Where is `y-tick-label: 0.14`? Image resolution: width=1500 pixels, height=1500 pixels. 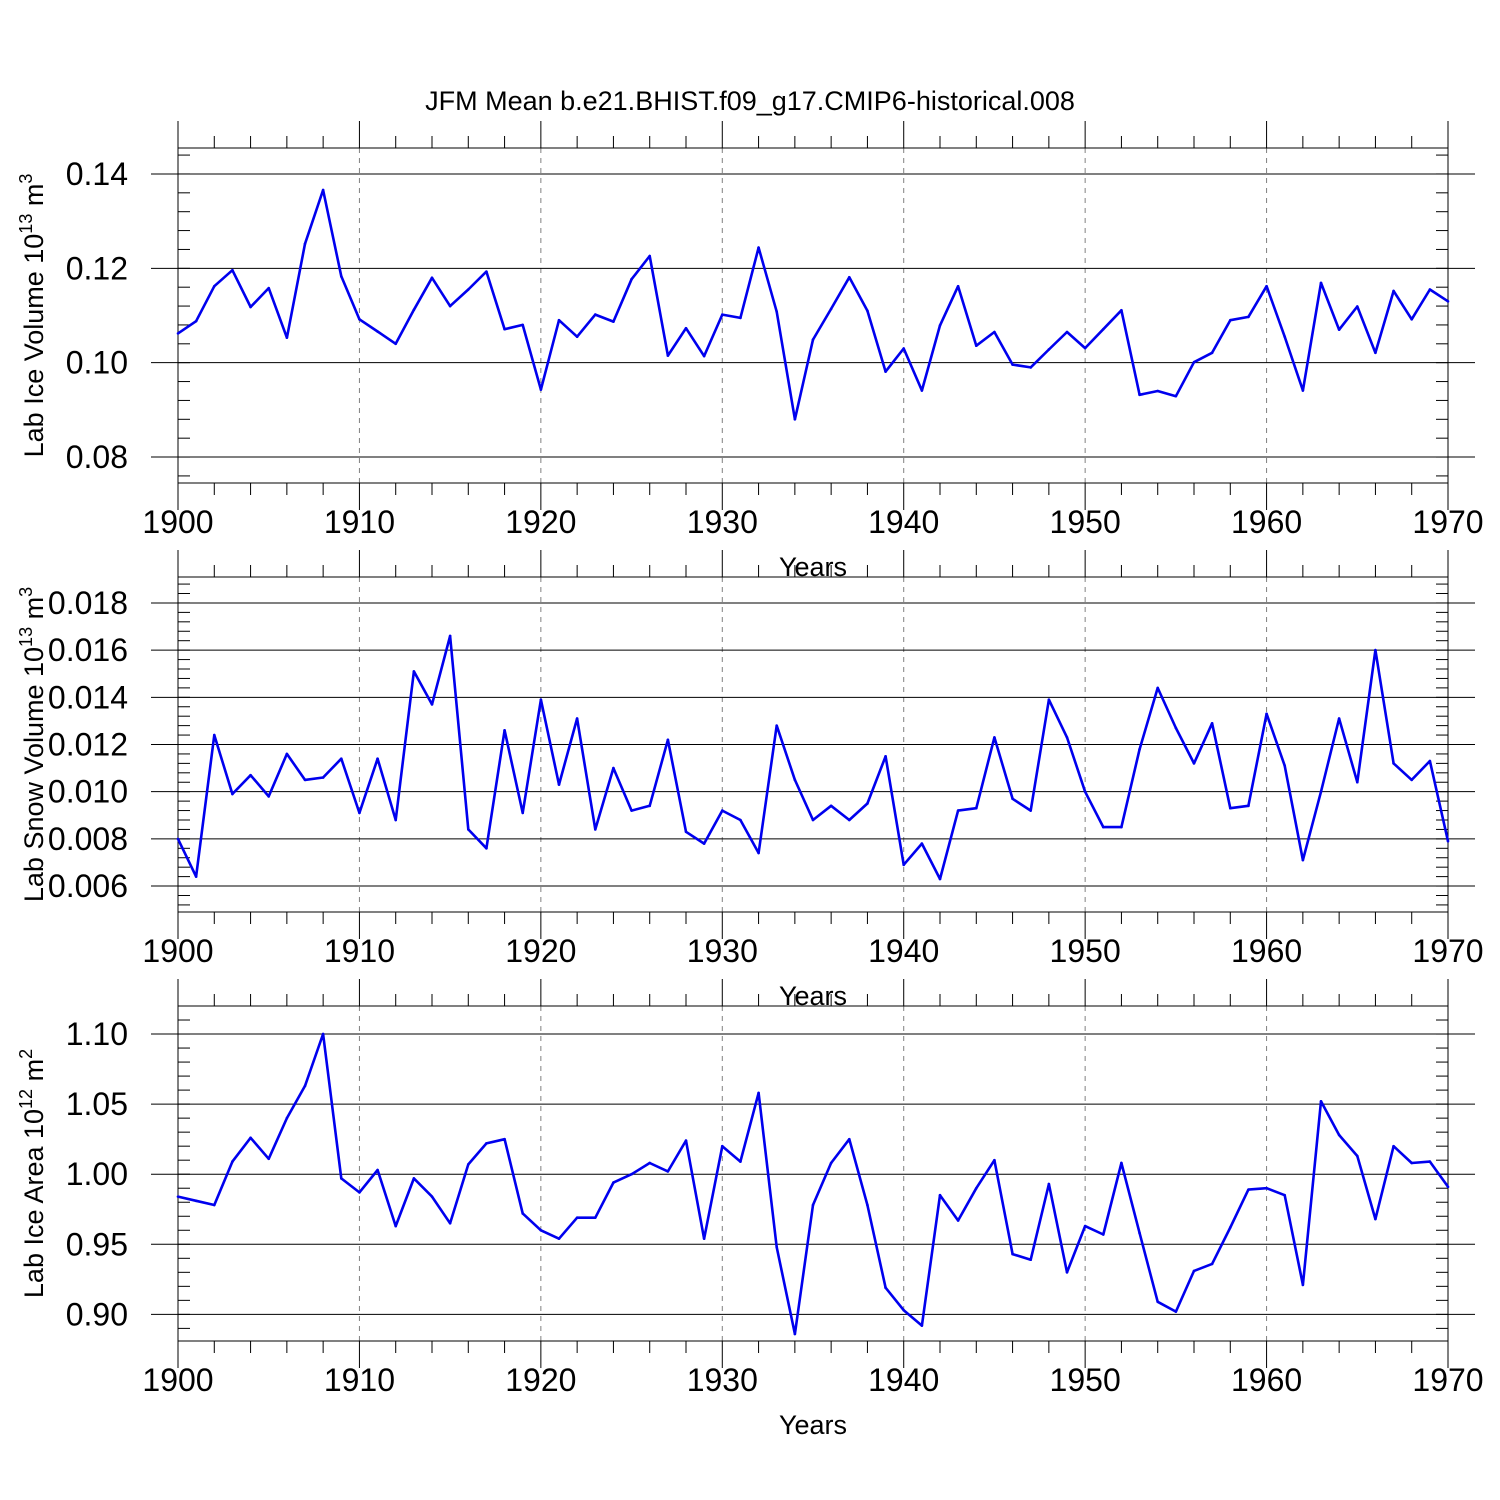 y-tick-label: 0.14 is located at coordinates (97, 174).